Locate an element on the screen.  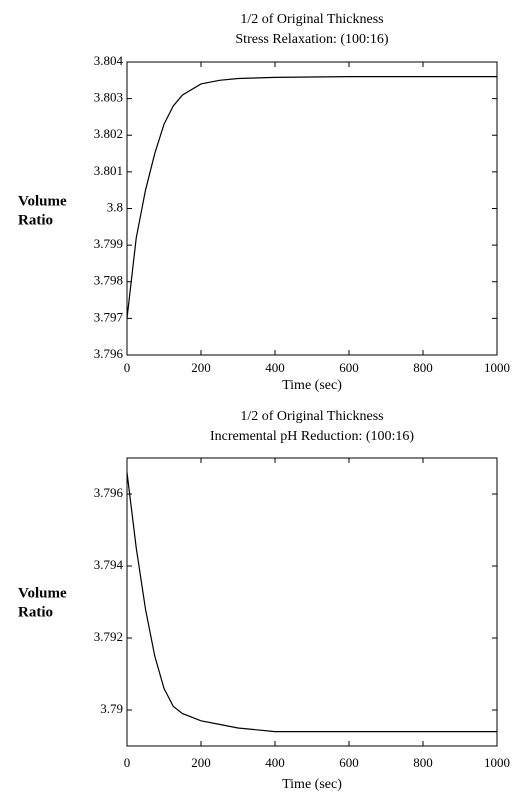
chart-subtitle: Incremental pH Reduction: (100:16) is located at coordinates (312, 436).